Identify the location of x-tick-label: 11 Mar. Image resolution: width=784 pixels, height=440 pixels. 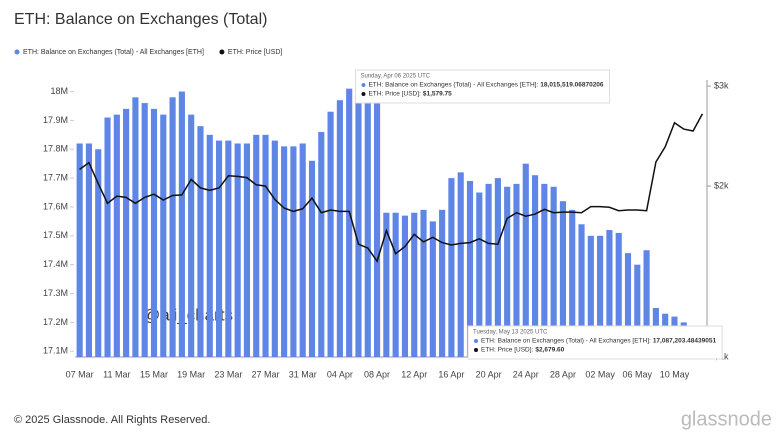
(116, 374).